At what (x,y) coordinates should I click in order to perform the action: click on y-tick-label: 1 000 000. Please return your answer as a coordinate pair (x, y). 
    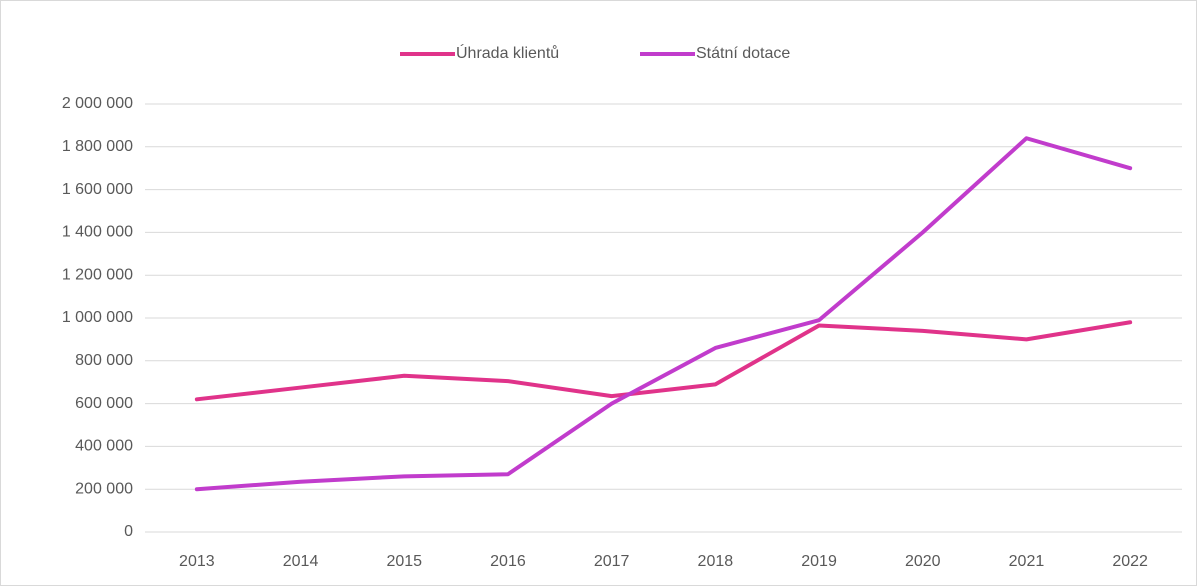
    Looking at the image, I should click on (97, 317).